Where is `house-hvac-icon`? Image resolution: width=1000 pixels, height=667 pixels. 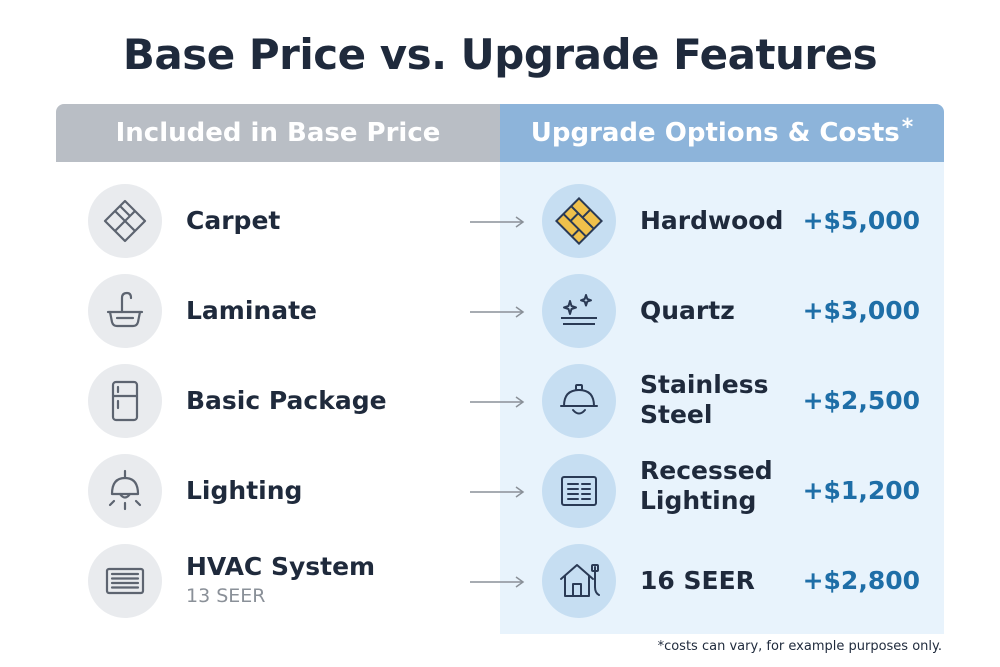 house-hvac-icon is located at coordinates (579, 581).